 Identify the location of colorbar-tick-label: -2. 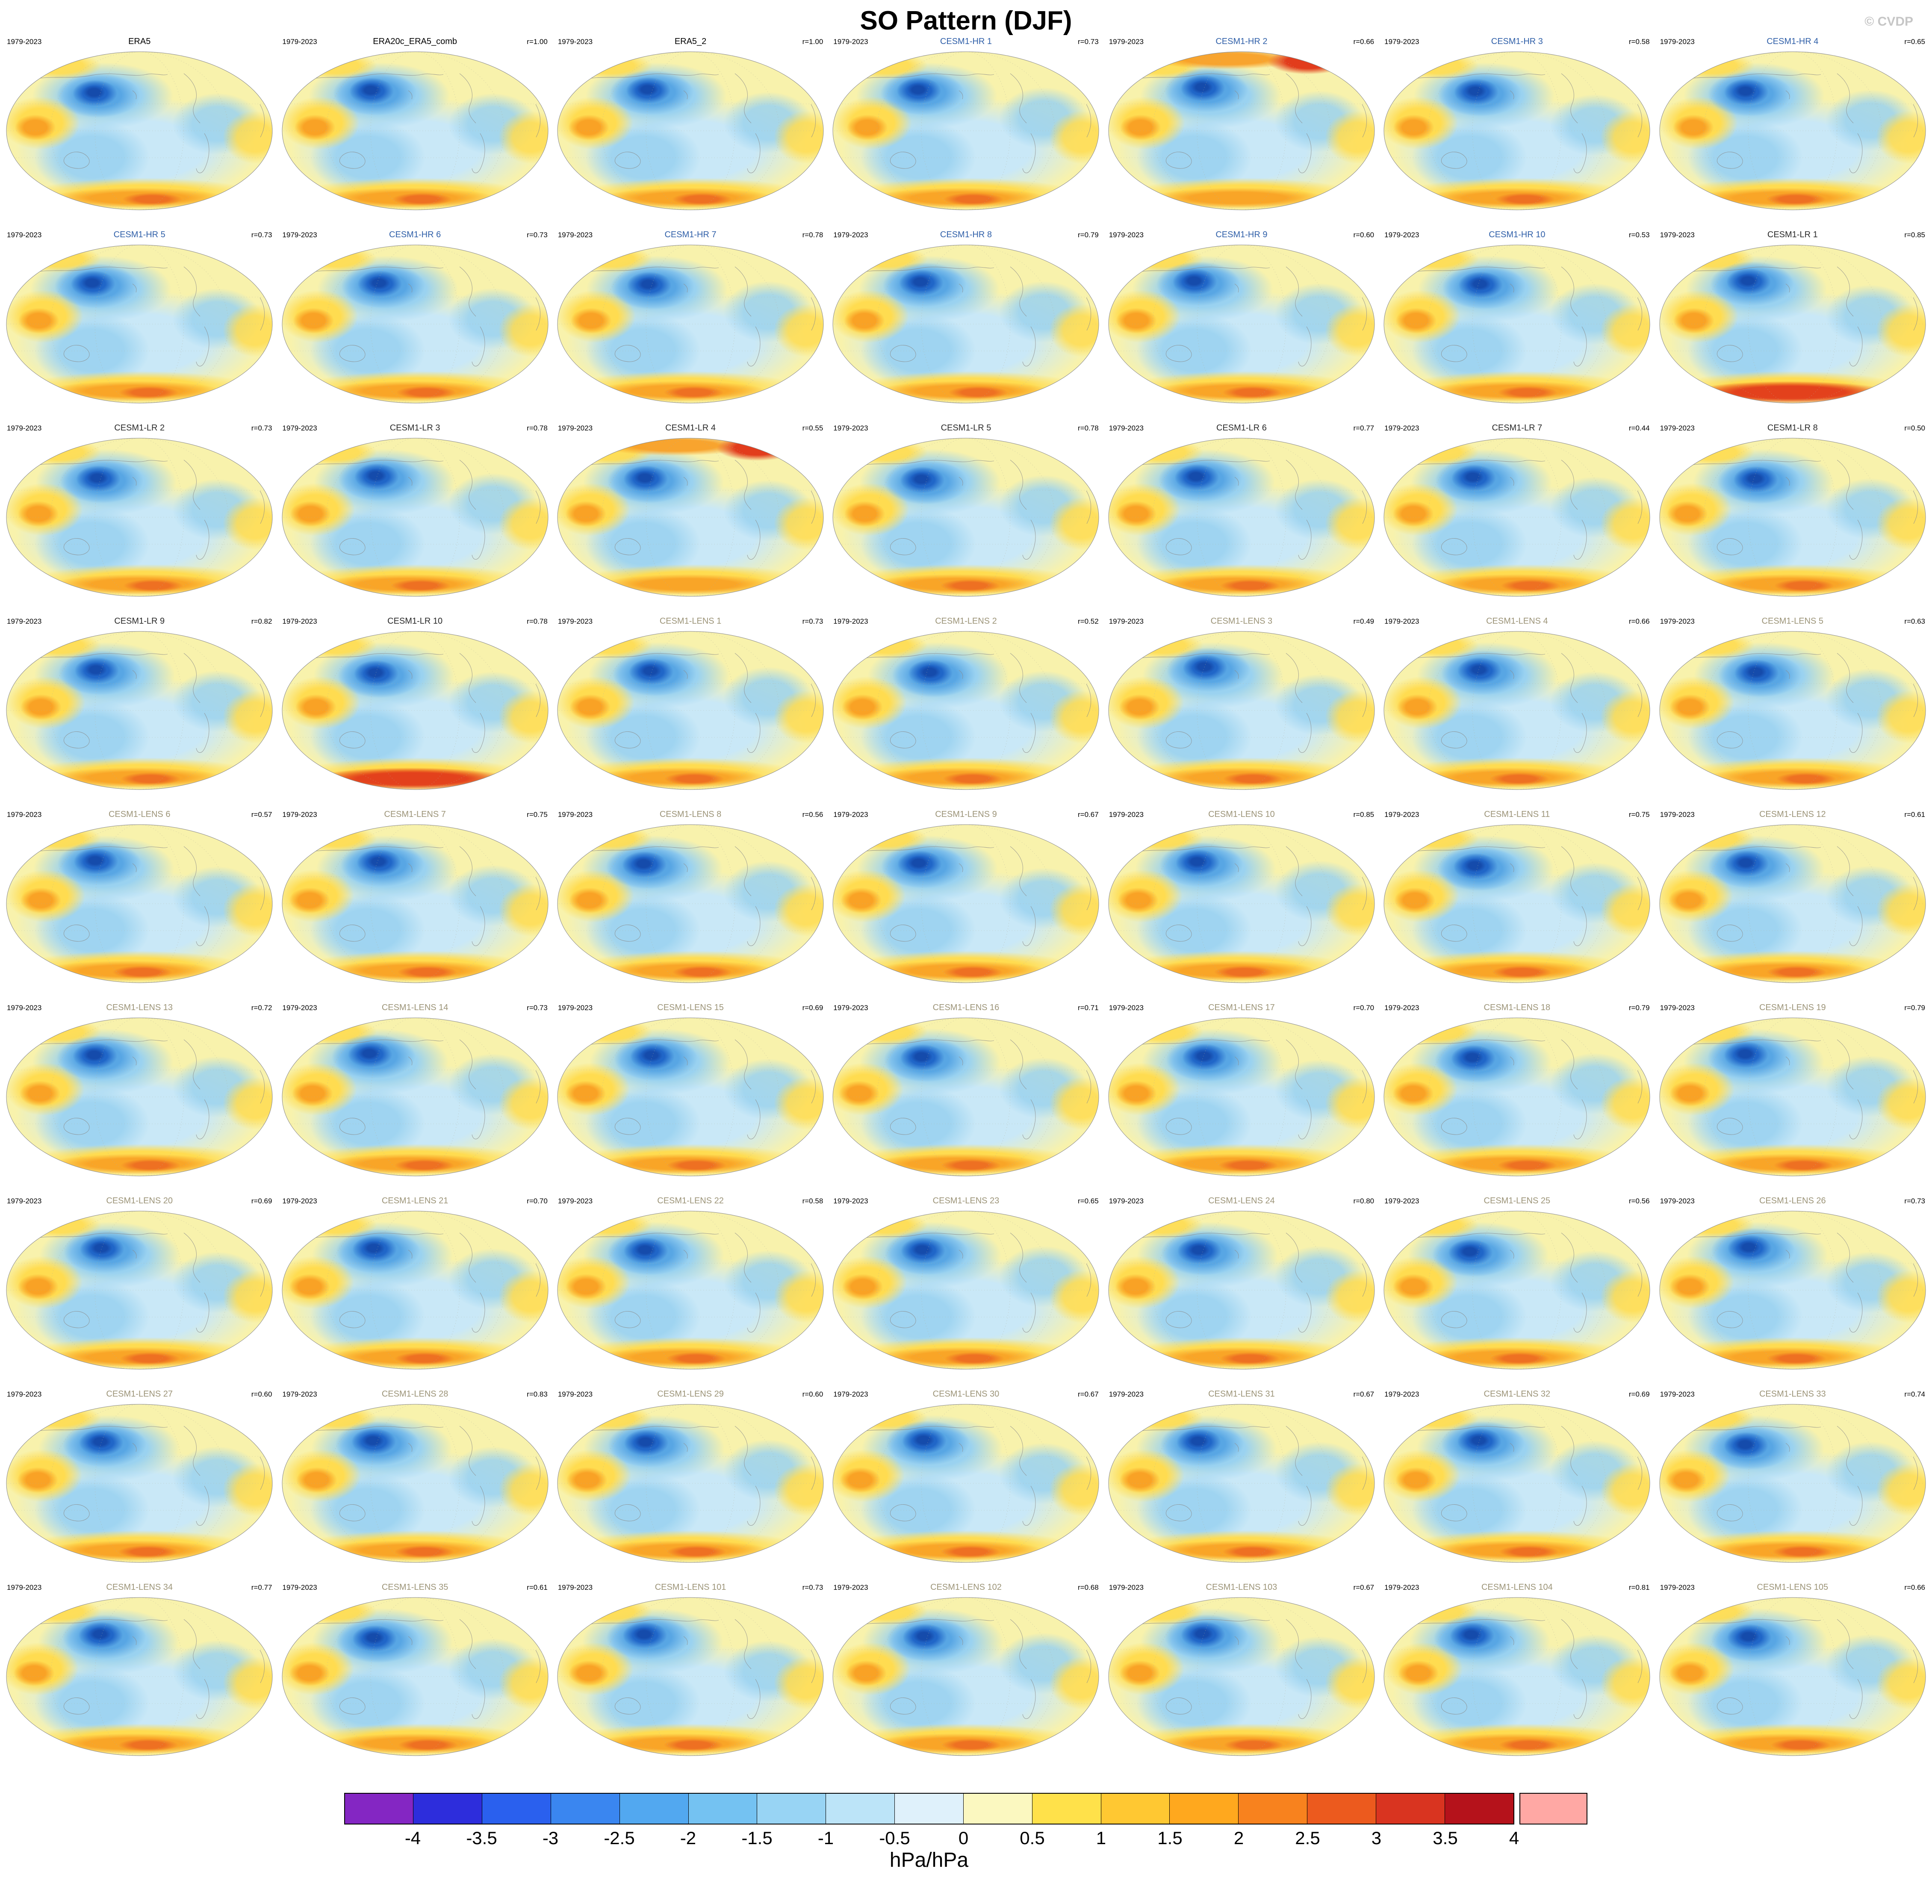
(688, 1838).